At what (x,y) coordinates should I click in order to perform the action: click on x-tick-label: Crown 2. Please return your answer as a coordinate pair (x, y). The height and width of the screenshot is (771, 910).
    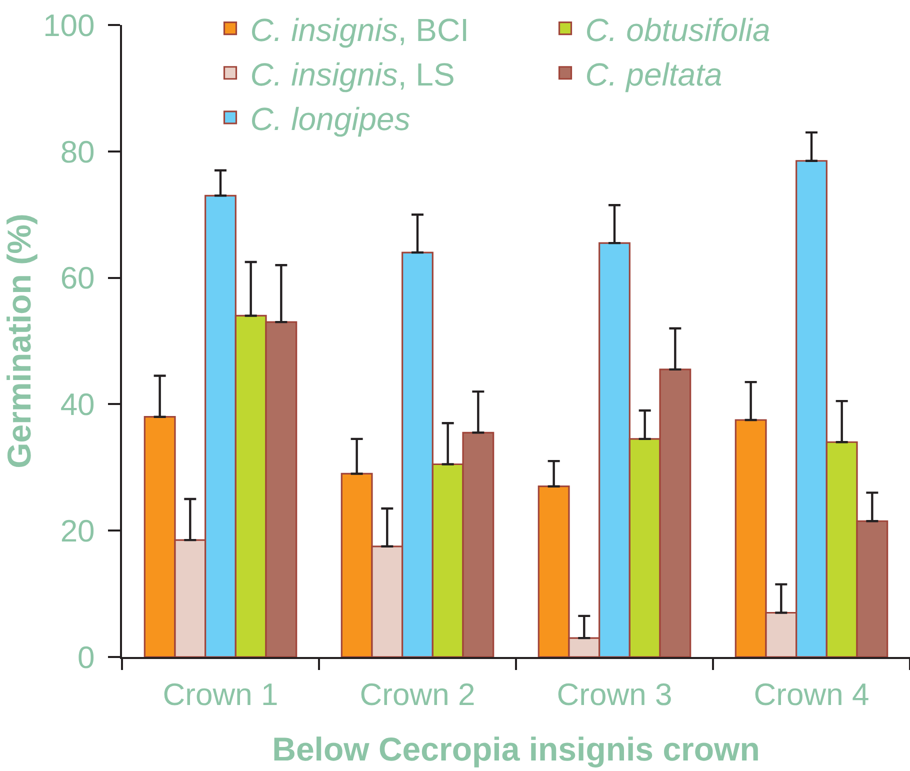
    Looking at the image, I should click on (418, 694).